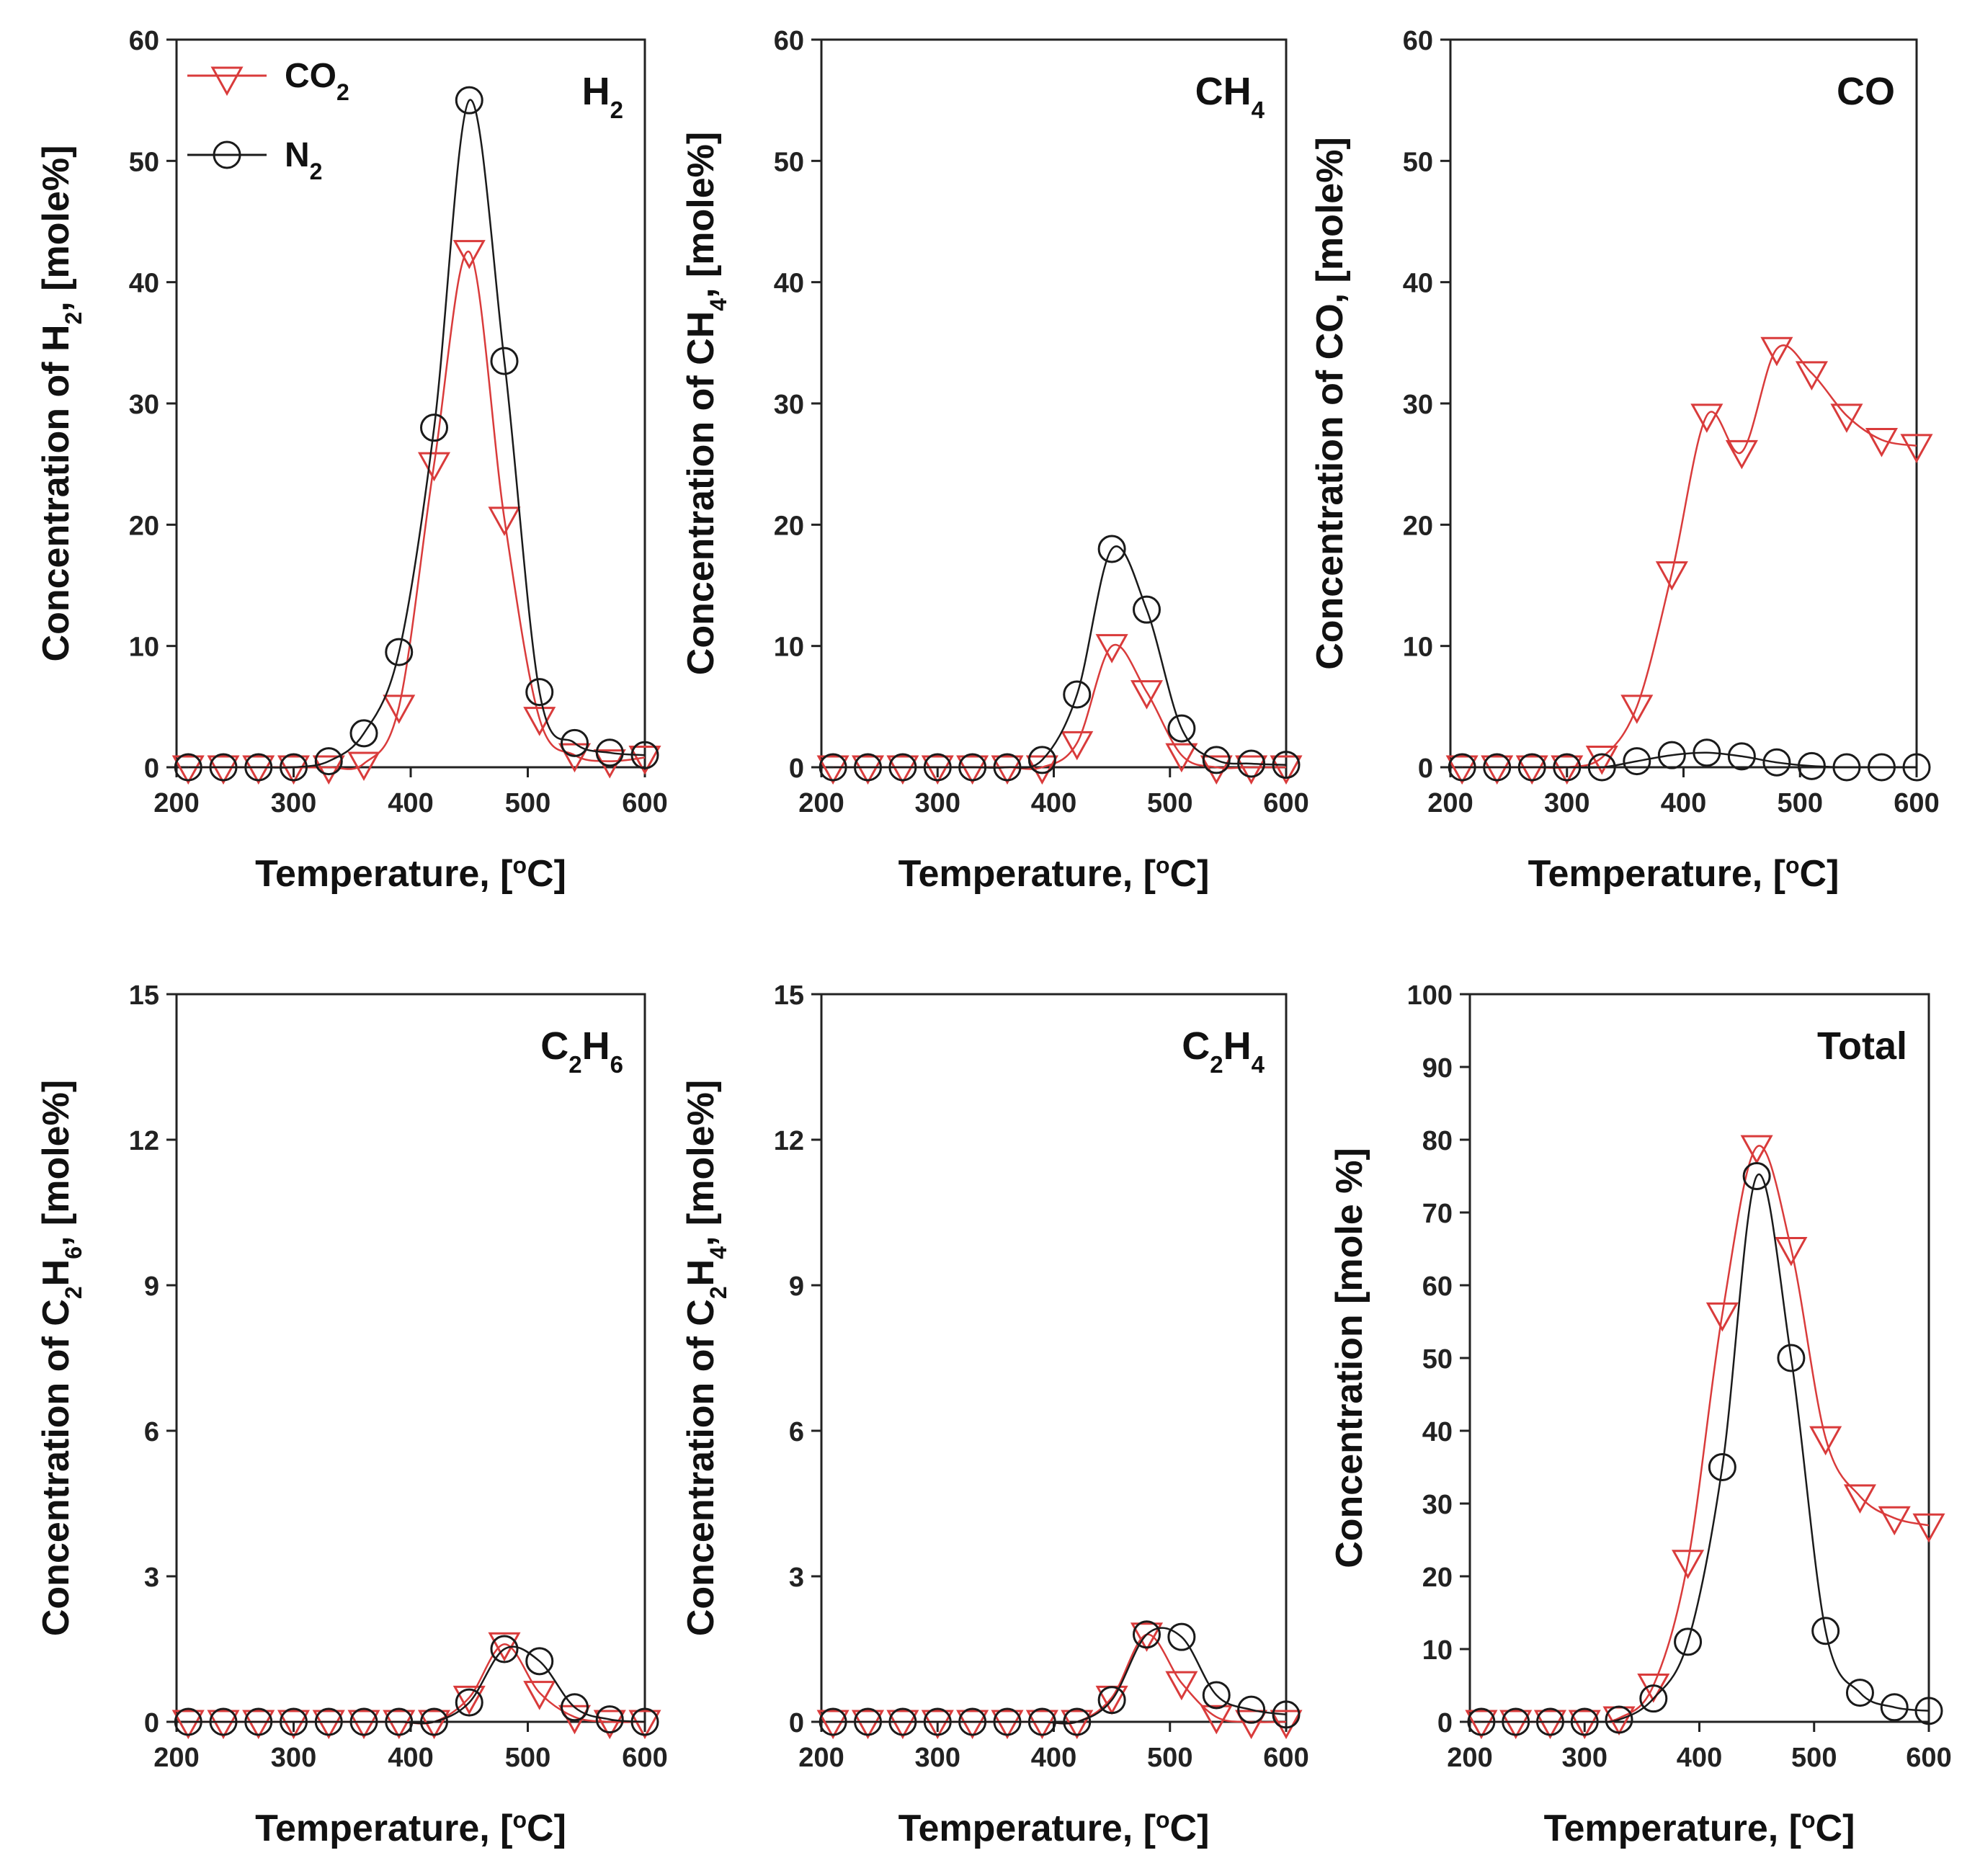 Image resolution: width=1980 pixels, height=1876 pixels. I want to click on panel-tag: CO, so click(1866, 91).